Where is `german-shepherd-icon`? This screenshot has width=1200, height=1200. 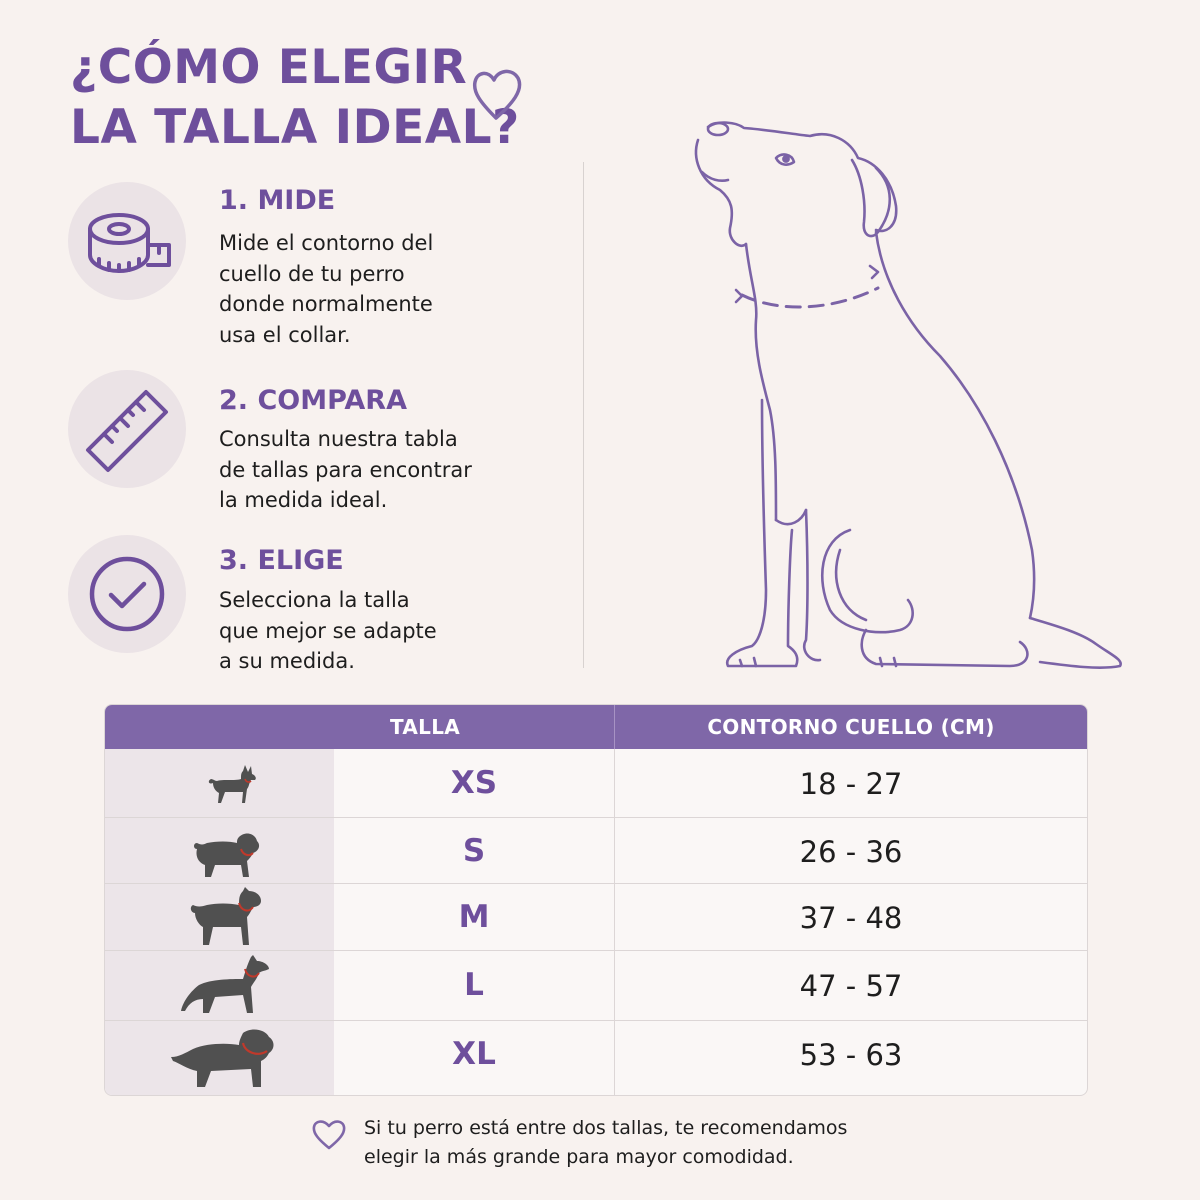 german-shepherd-icon is located at coordinates (225, 984).